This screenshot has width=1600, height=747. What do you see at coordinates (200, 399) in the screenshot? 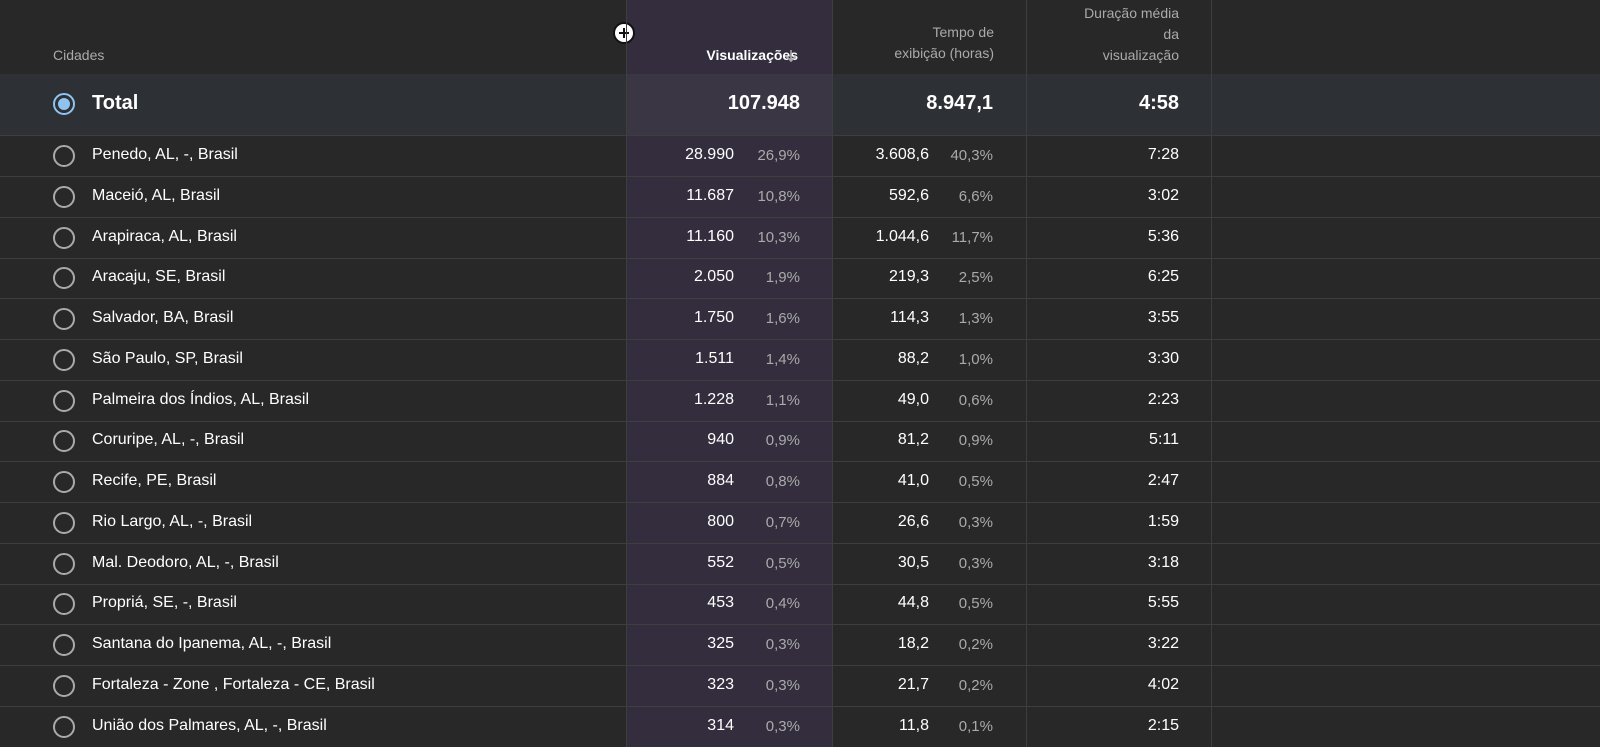
I see `city-name: Palmeira dos Índios, AL, Brasil` at bounding box center [200, 399].